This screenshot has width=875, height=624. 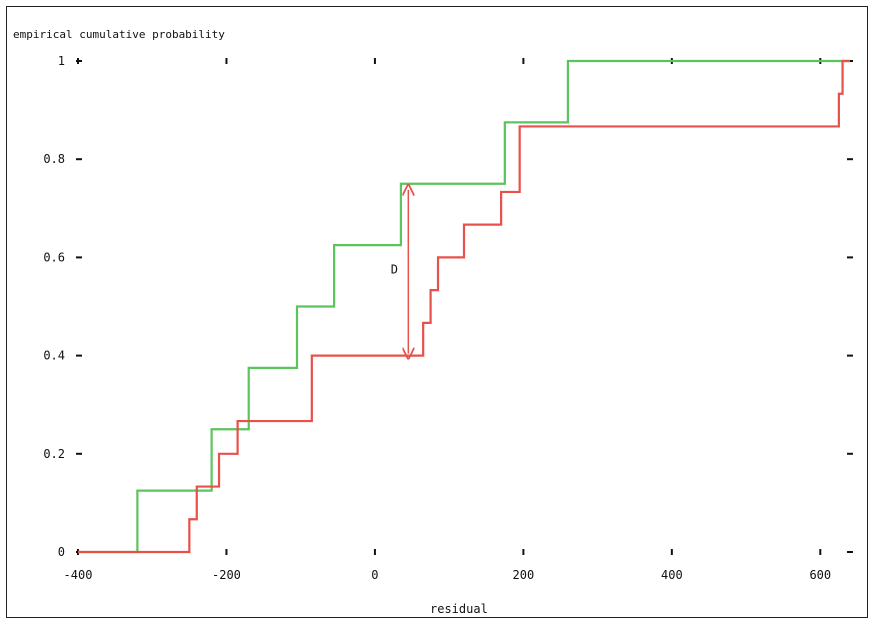 I want to click on x-axis-label: residual, so click(x=459, y=609).